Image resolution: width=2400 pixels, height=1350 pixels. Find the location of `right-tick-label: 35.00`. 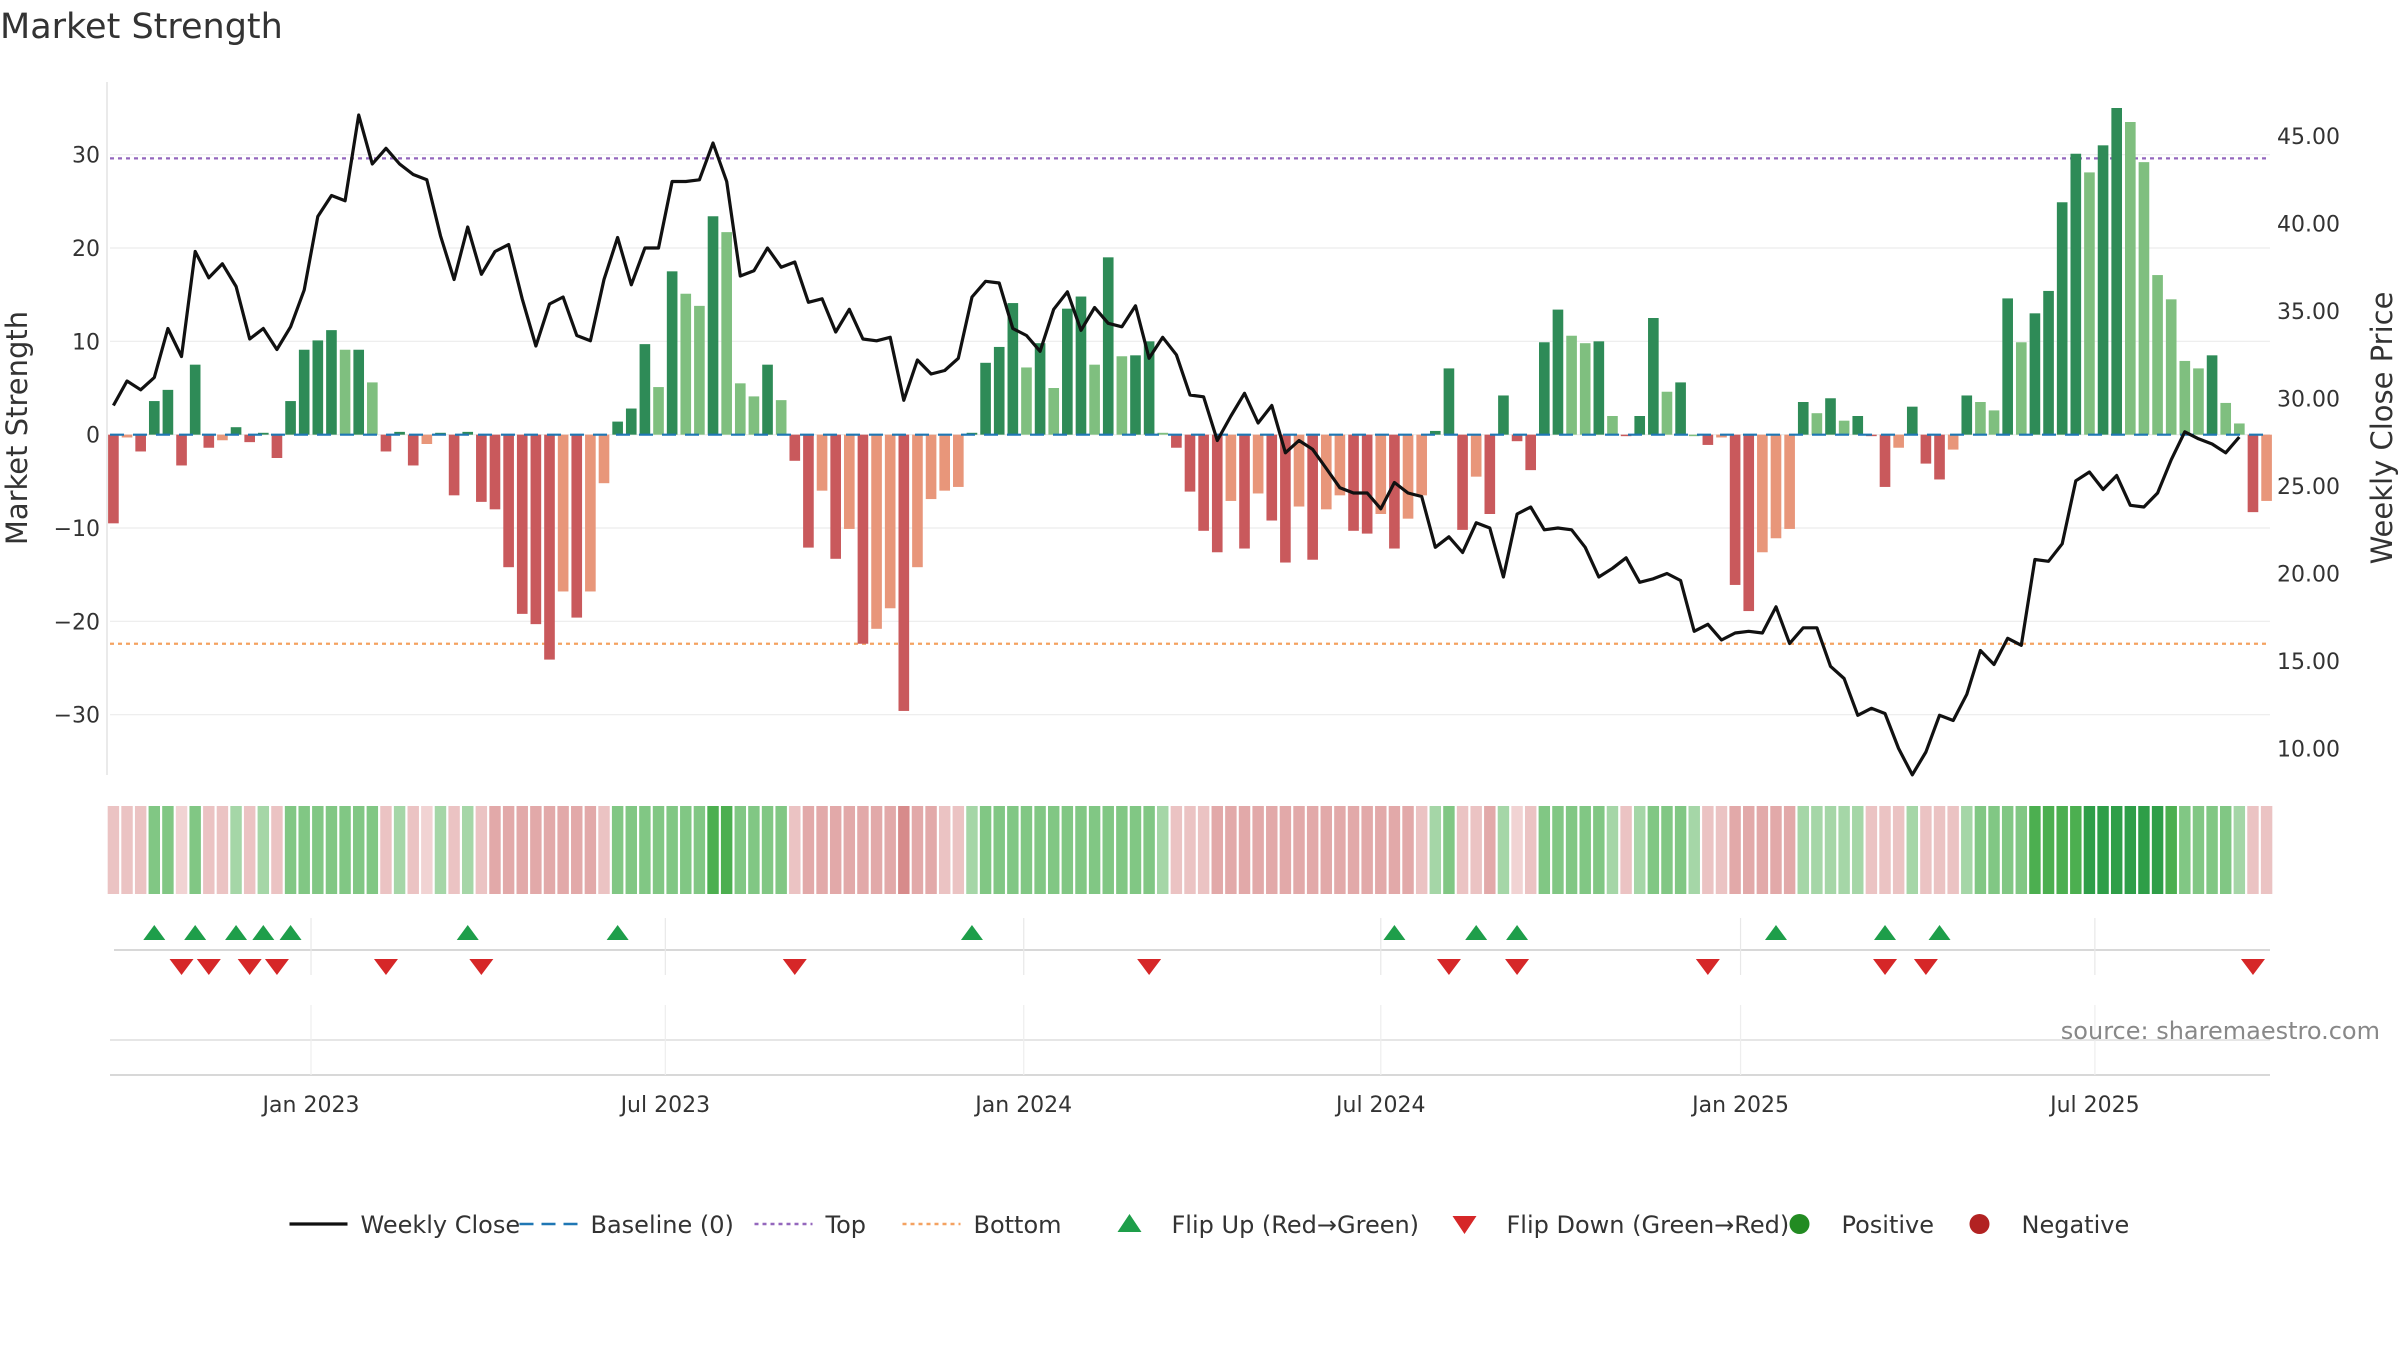

right-tick-label: 35.00 is located at coordinates (2308, 312).